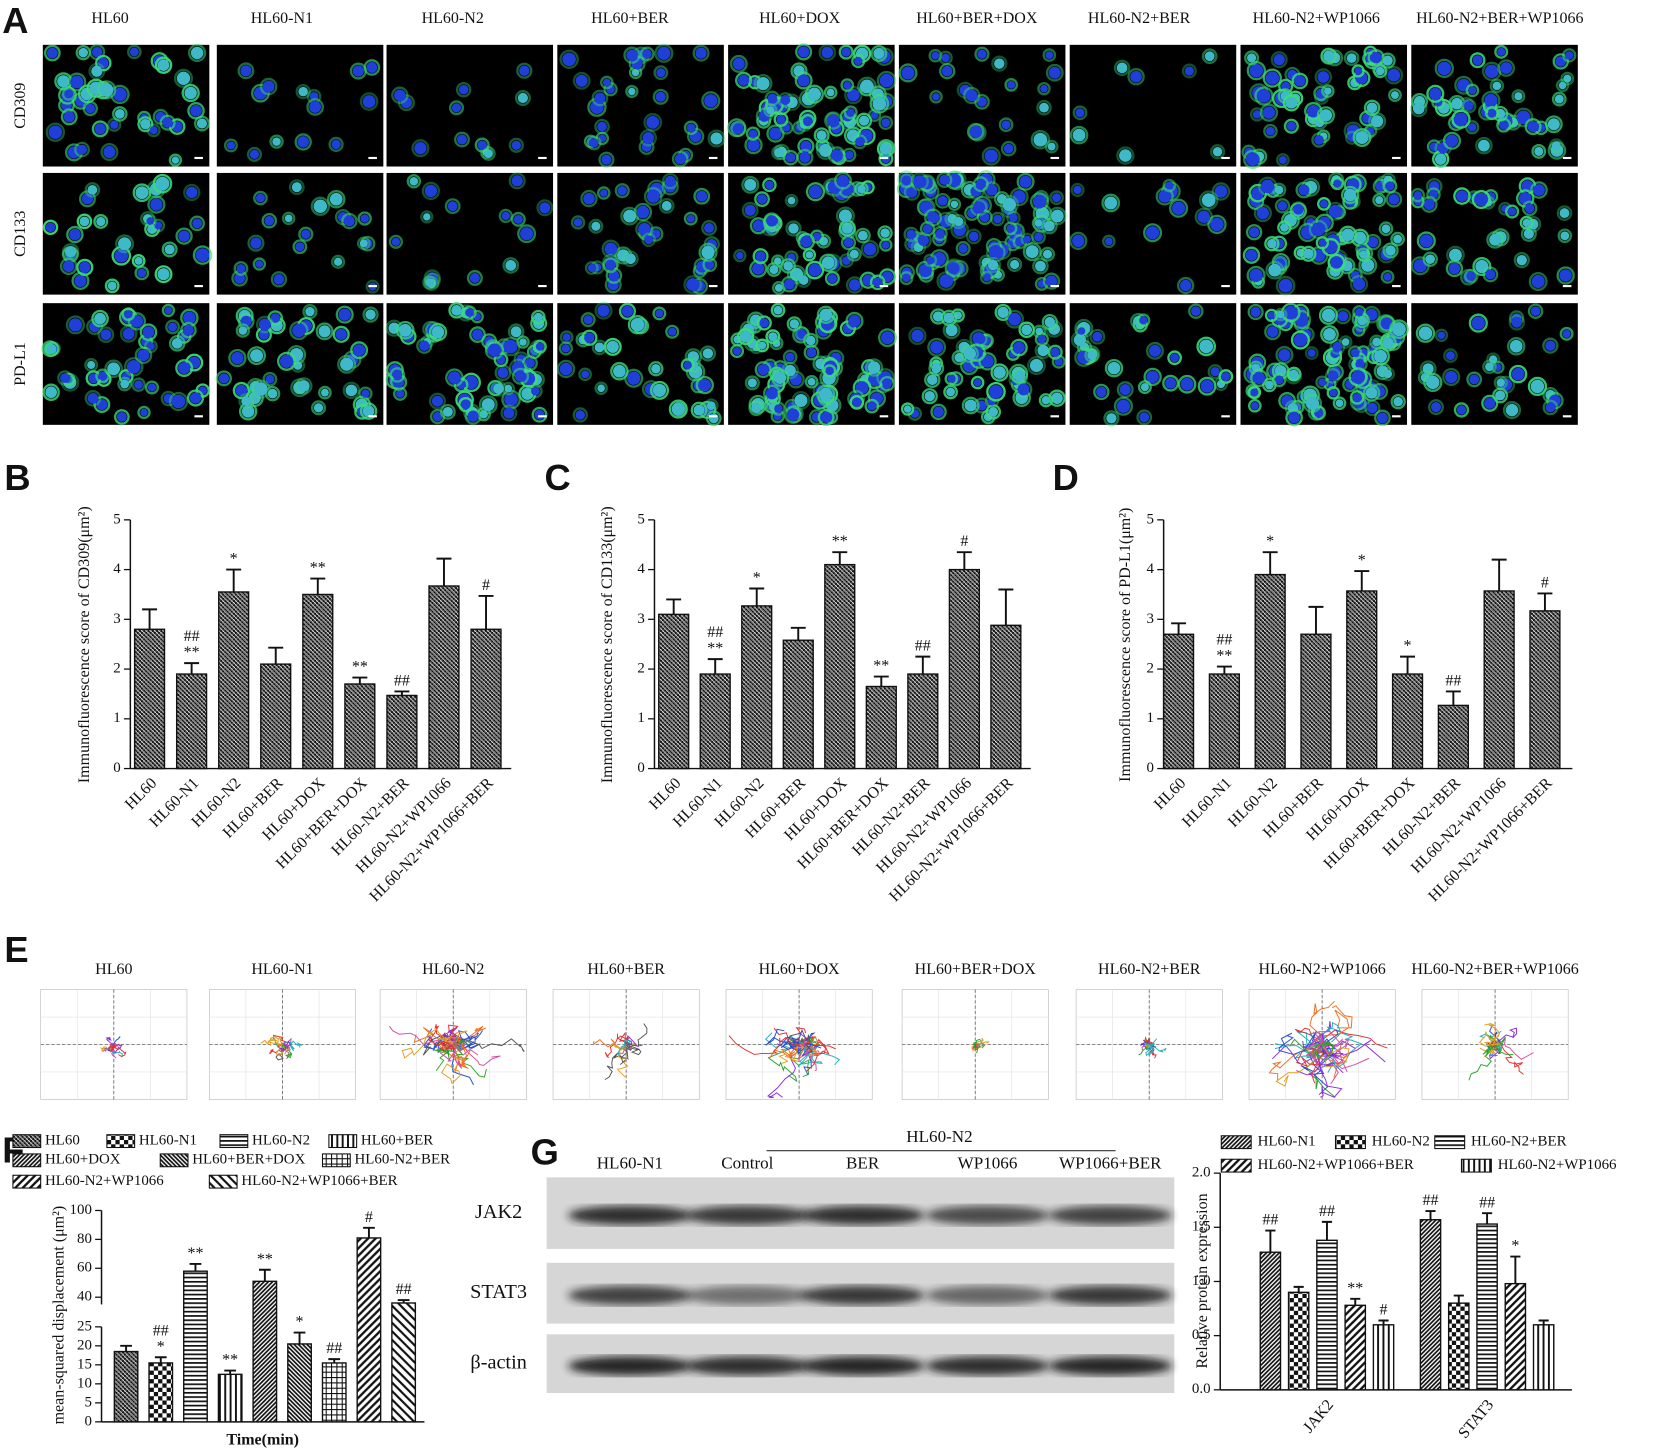  Describe the element at coordinates (15, 20) in the screenshot. I see `panel-letter: A` at that location.